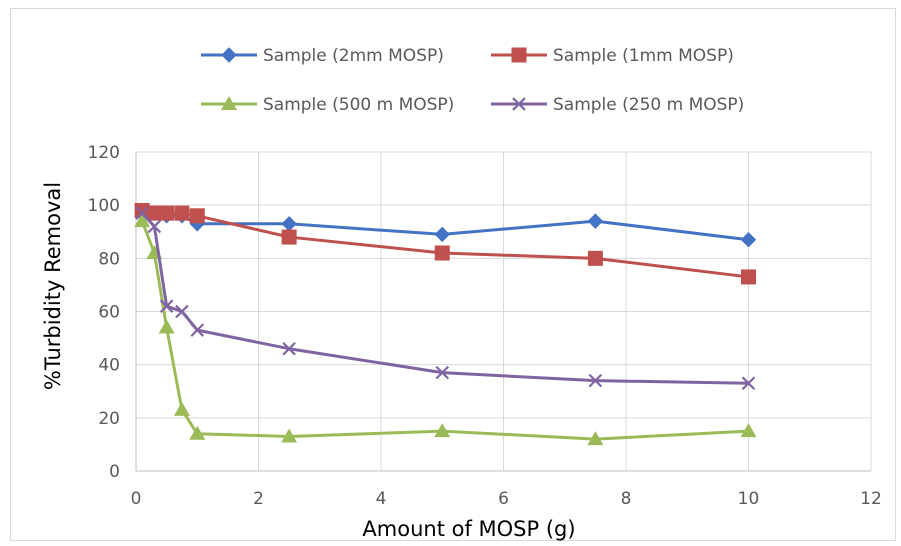  Describe the element at coordinates (643, 56) in the screenshot. I see `legend-label: Sample (1mm MOSP)` at that location.